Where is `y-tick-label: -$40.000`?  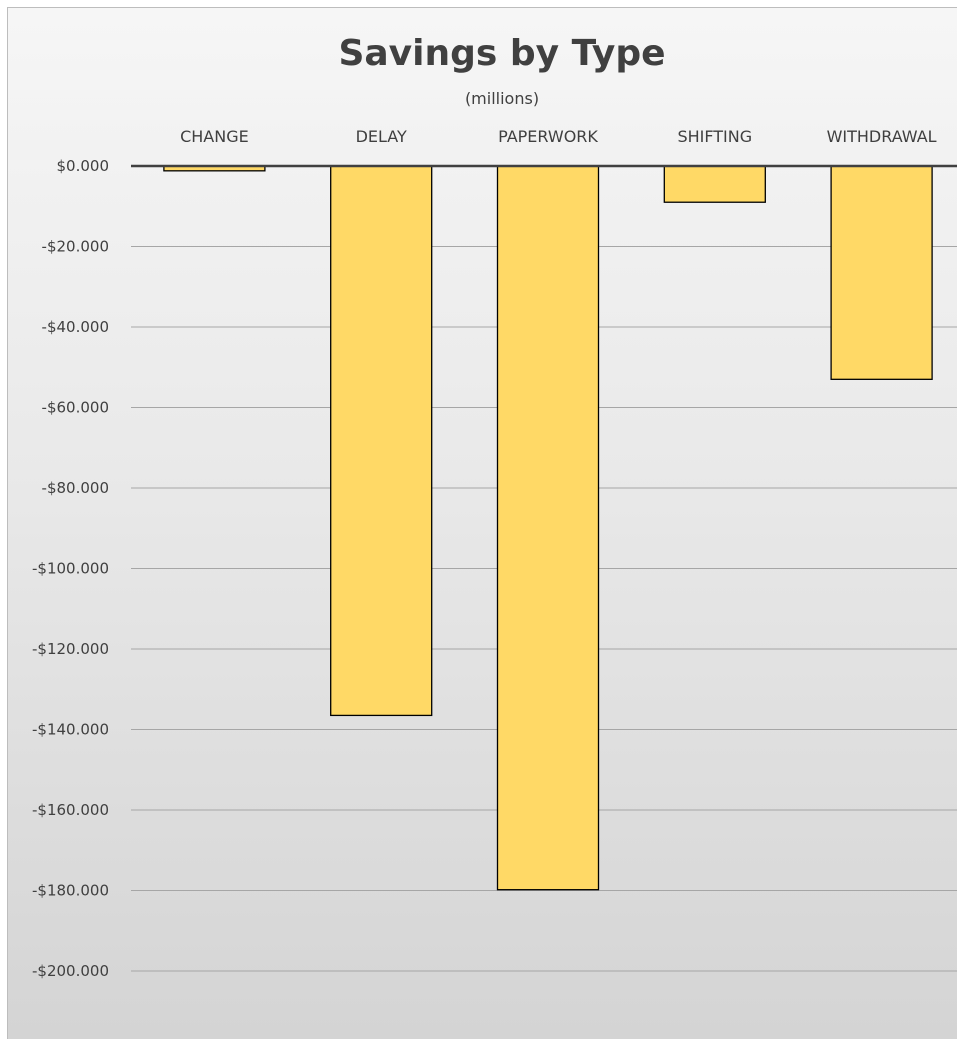 y-tick-label: -$40.000 is located at coordinates (75, 327).